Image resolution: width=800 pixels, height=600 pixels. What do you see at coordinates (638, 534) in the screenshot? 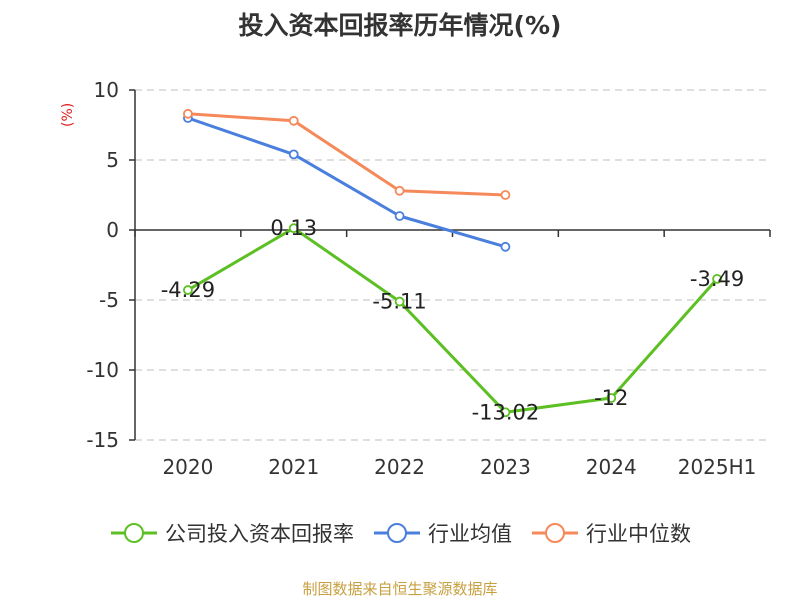
I see `legend-label-industry-median: 行业中位数` at bounding box center [638, 534].